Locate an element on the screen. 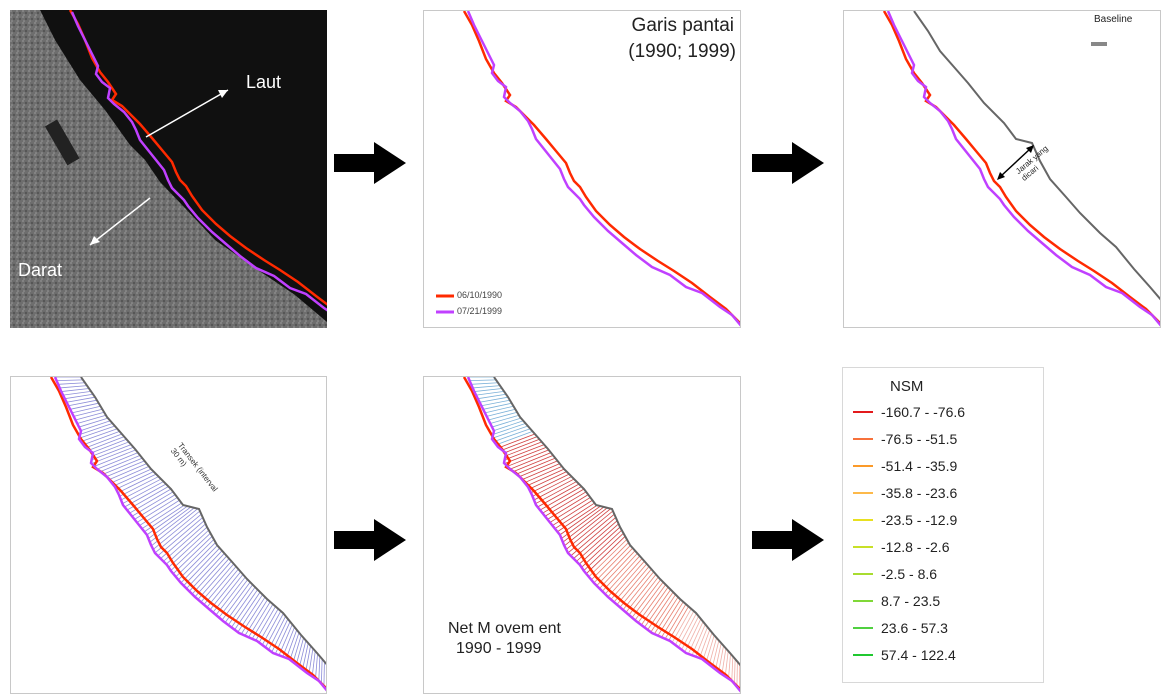 This screenshot has height=698, width=1161. transect-lines is located at coordinates (190, 532).